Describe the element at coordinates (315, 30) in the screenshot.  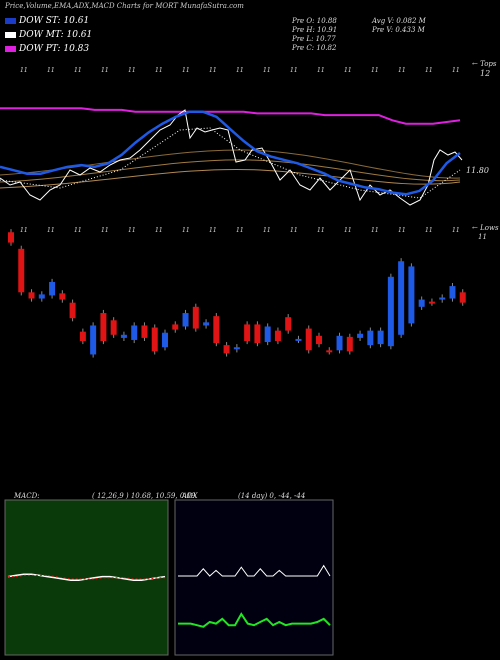
I see `prev-high: Pre H: 10.91` at that location.